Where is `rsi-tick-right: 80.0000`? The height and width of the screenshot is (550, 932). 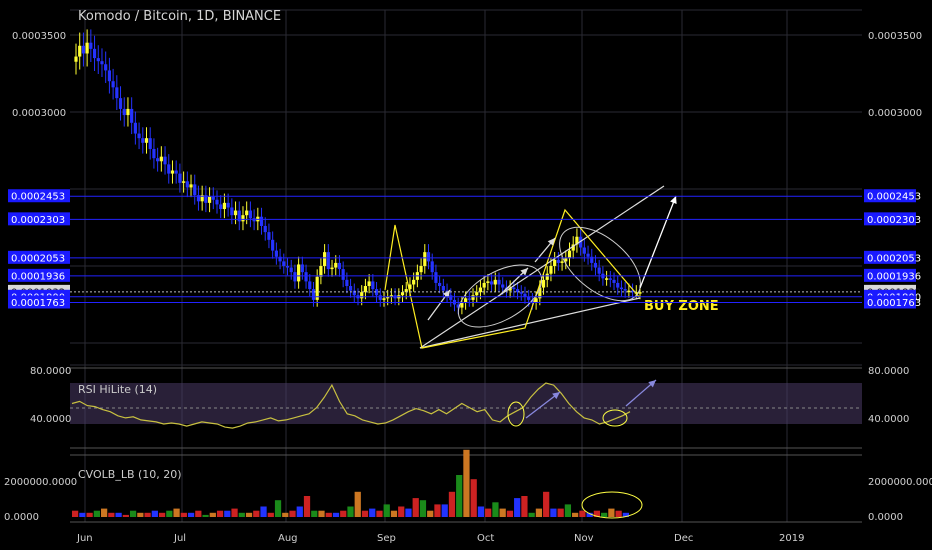 rsi-tick-right: 80.0000 is located at coordinates (888, 371).